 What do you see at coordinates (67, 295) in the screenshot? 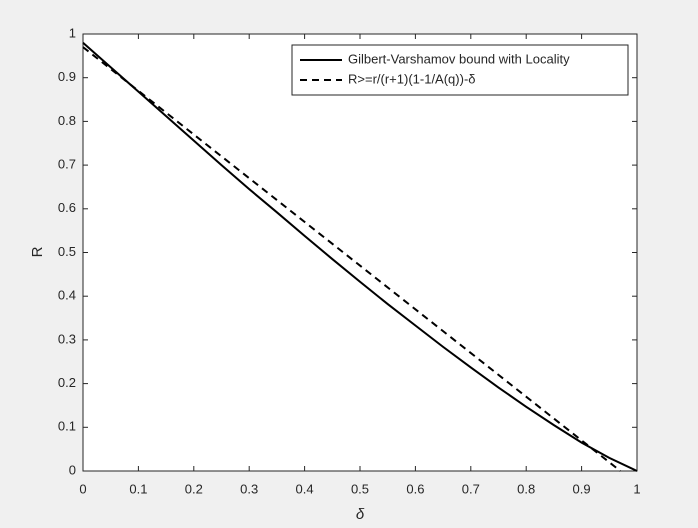
I see `y-tick-label: 0.4` at bounding box center [67, 295].